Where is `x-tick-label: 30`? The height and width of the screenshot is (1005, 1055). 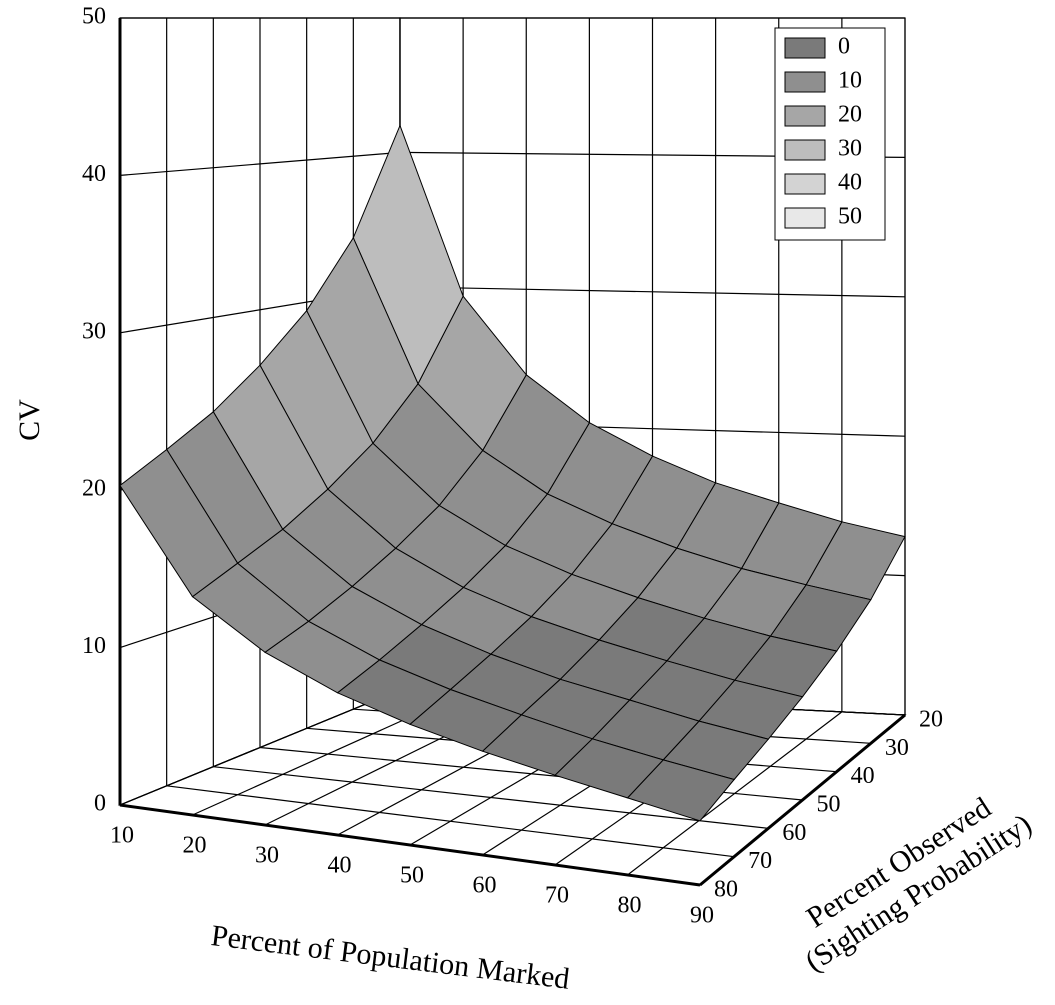 x-tick-label: 30 is located at coordinates (267, 856).